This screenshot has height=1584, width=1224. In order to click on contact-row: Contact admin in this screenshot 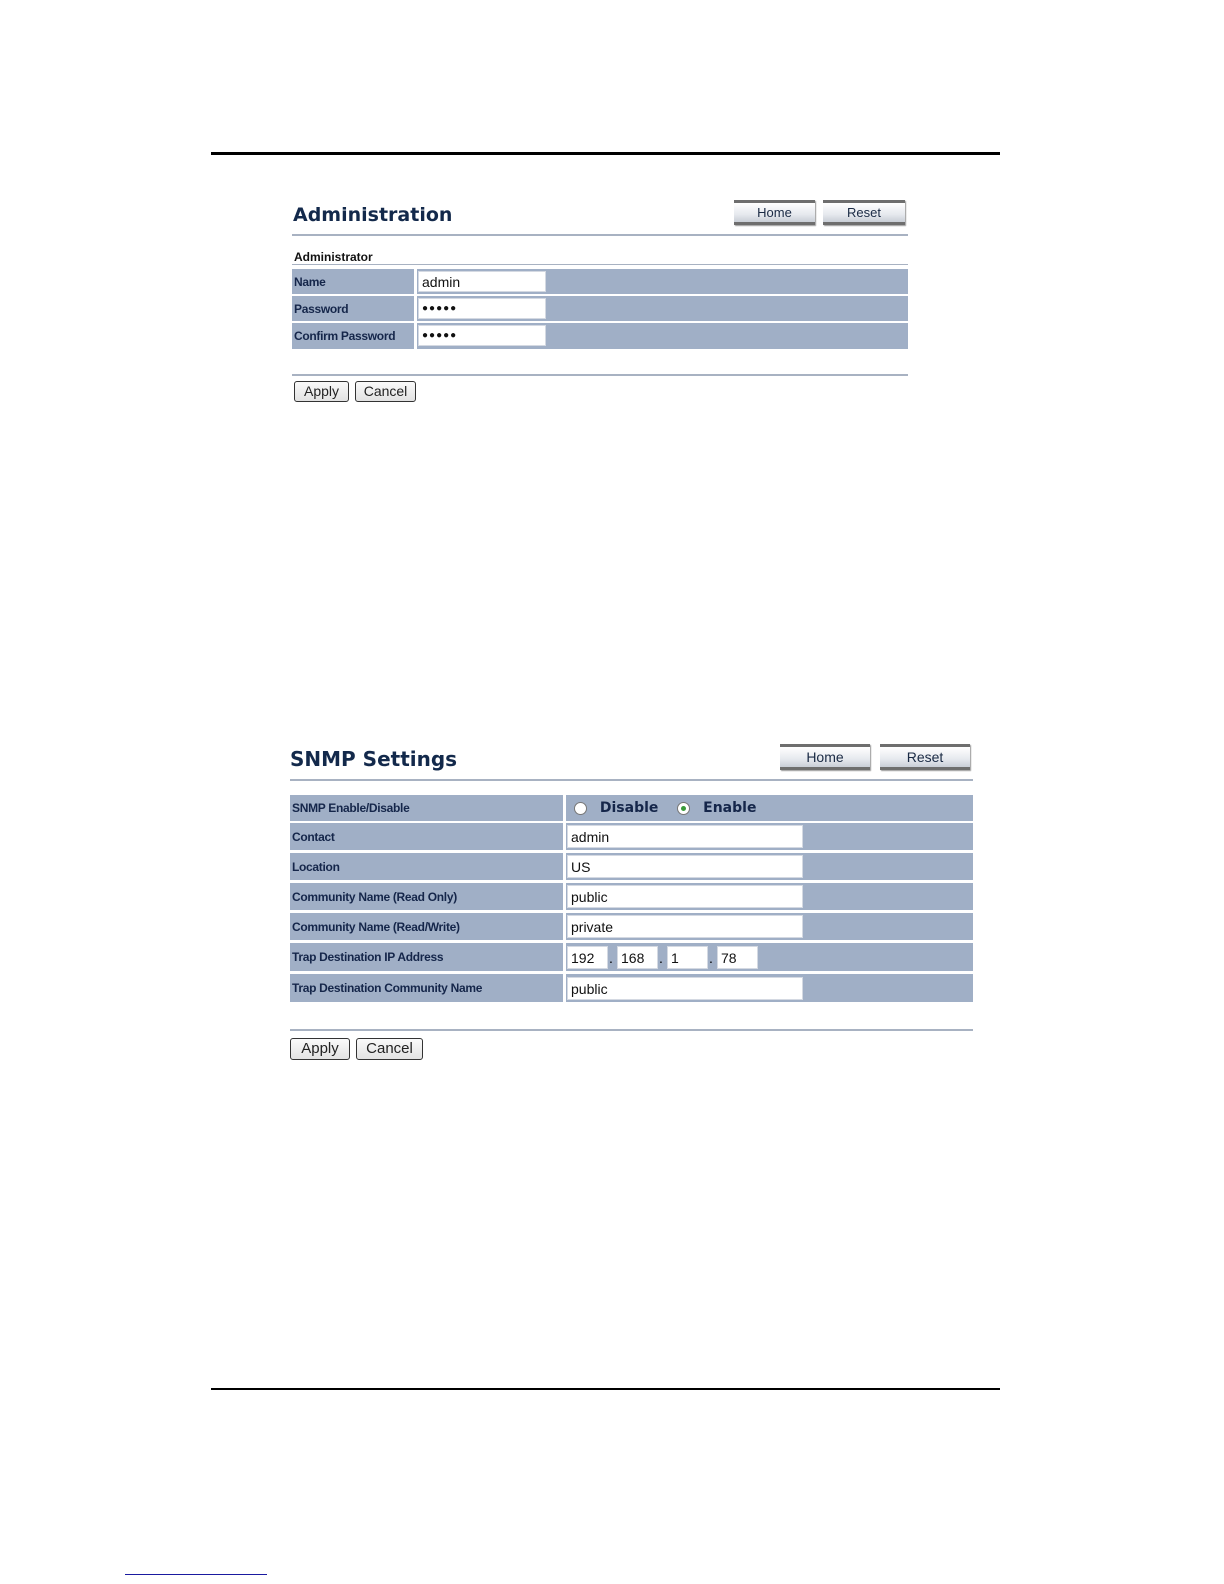, I will do `click(631, 836)`.